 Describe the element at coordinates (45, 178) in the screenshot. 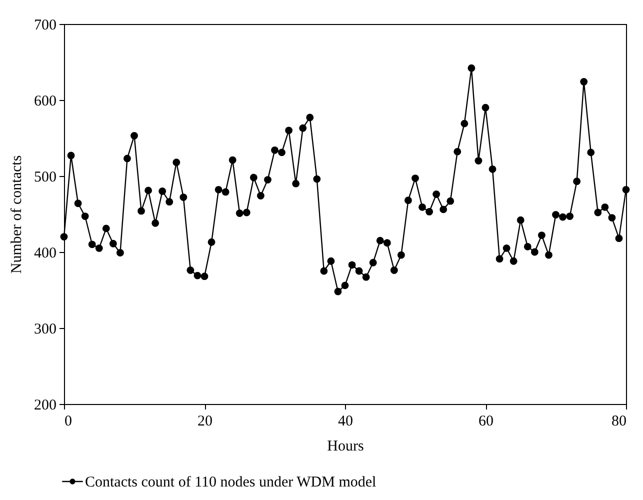

I see `y-tick-label: 500` at that location.